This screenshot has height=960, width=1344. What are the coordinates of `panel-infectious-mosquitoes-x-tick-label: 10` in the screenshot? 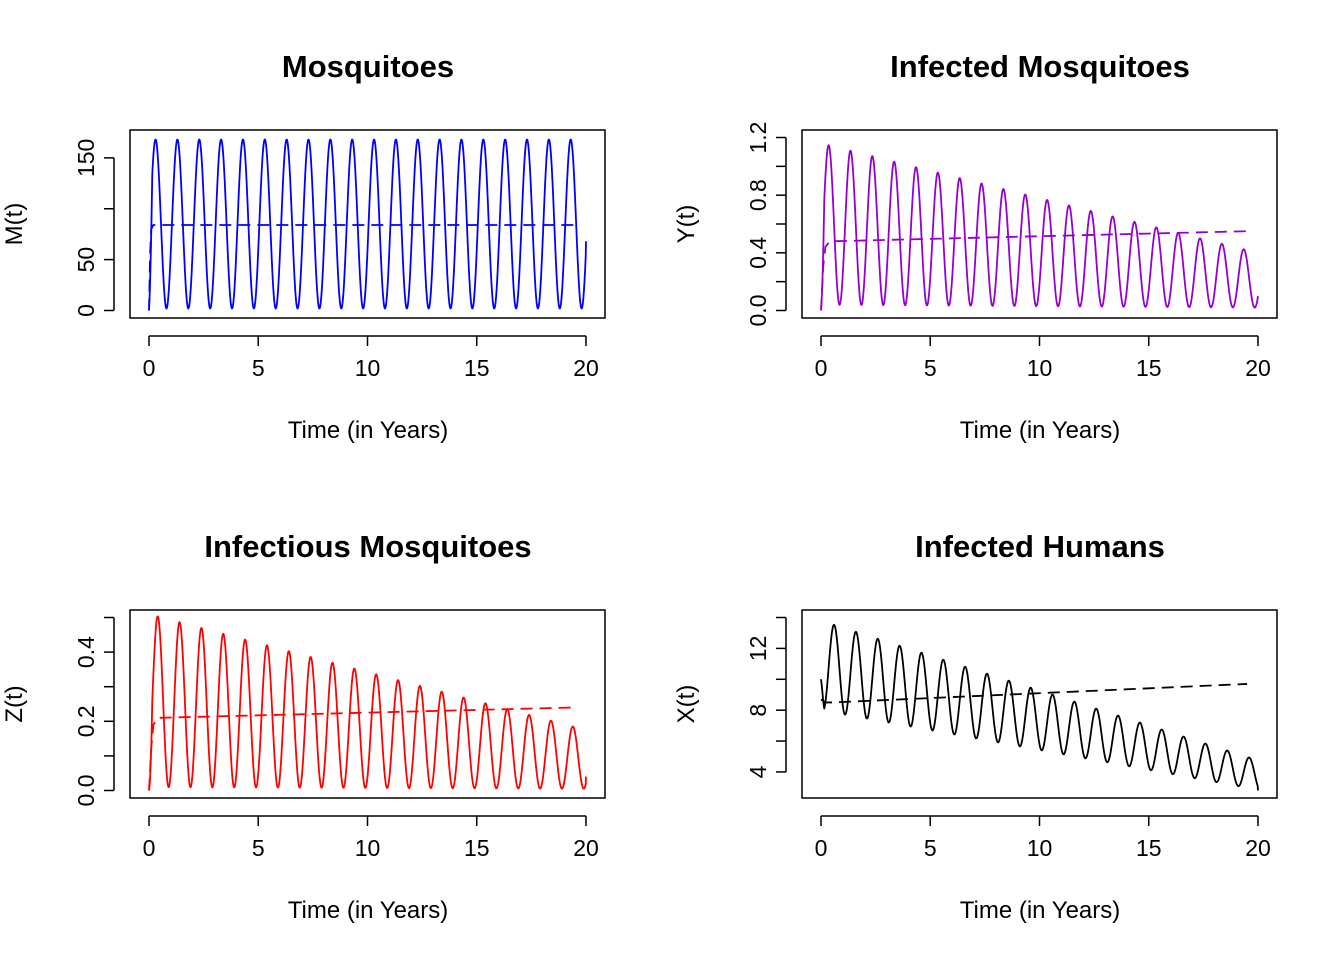 It's located at (368, 848).